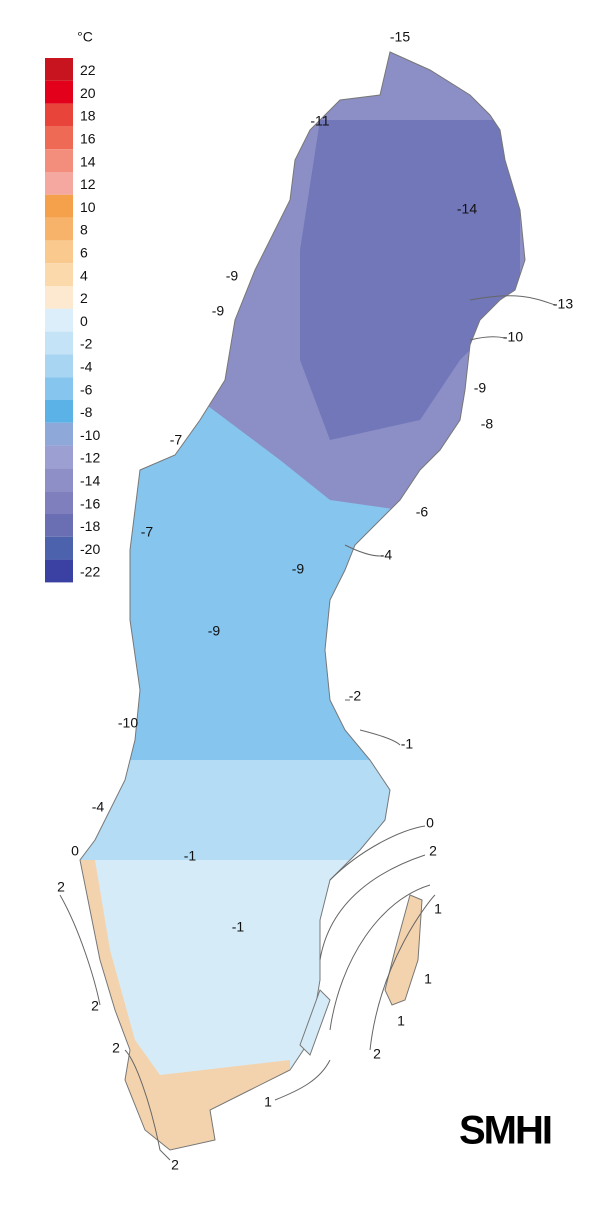 This screenshot has width=600, height=1205. Describe the element at coordinates (90, 458) in the screenshot. I see `legend-label: -12` at that location.